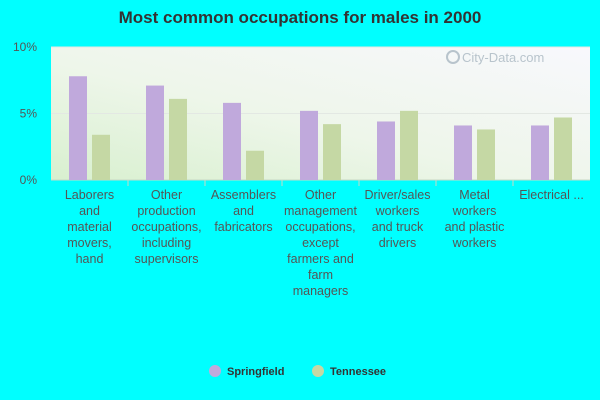 This screenshot has height=400, width=600. What do you see at coordinates (474, 195) in the screenshot?
I see `x-tick-label: Metal` at bounding box center [474, 195].